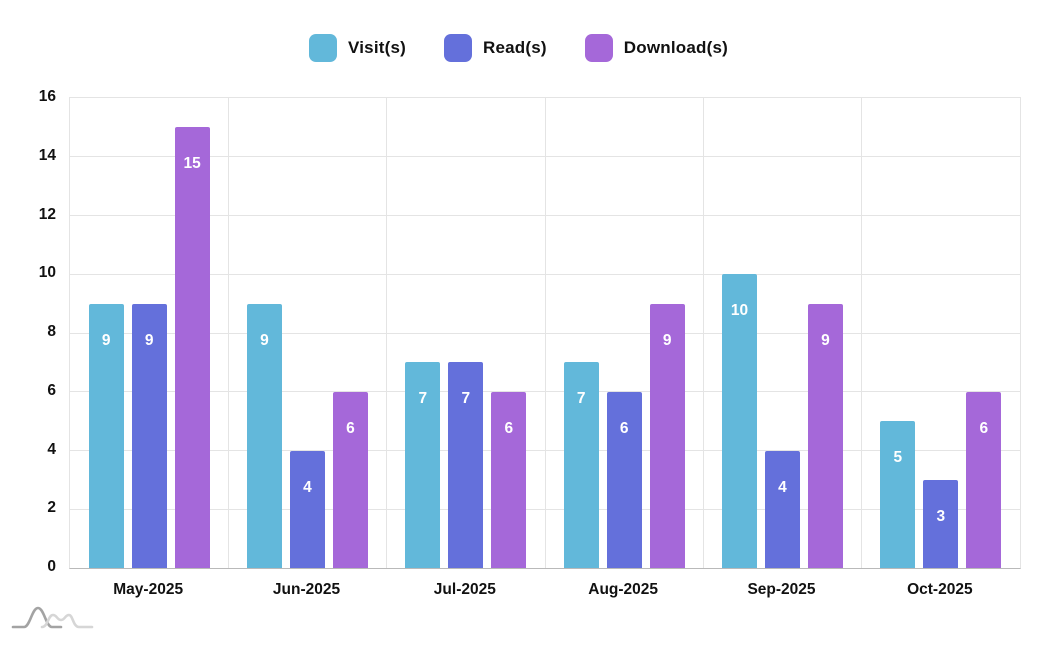  What do you see at coordinates (192, 164) in the screenshot?
I see `bar-value-label: 15` at bounding box center [192, 164].